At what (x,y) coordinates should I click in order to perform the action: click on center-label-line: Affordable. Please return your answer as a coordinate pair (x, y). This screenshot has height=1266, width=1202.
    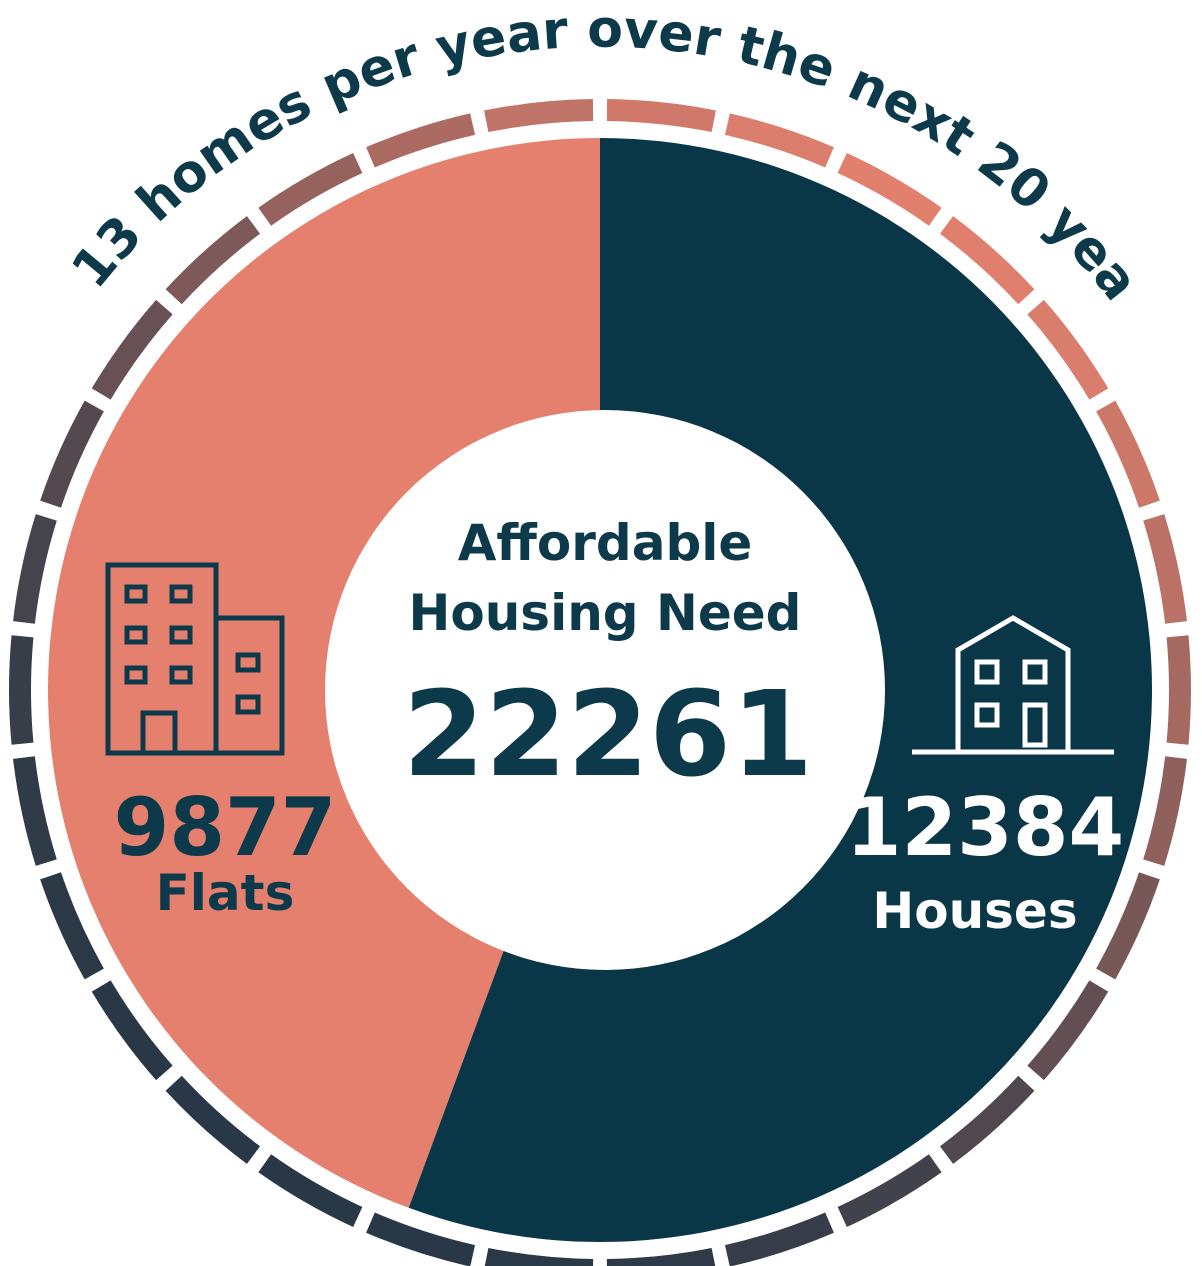
    Looking at the image, I should click on (605, 543).